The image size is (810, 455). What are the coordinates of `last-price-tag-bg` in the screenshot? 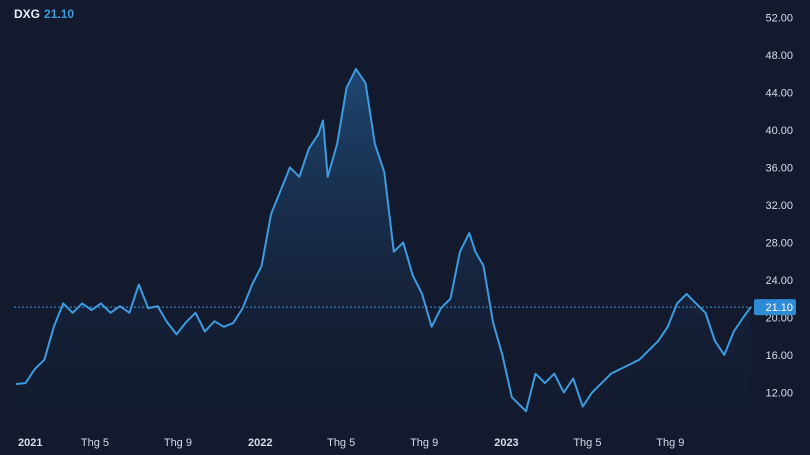 It's located at (775, 307).